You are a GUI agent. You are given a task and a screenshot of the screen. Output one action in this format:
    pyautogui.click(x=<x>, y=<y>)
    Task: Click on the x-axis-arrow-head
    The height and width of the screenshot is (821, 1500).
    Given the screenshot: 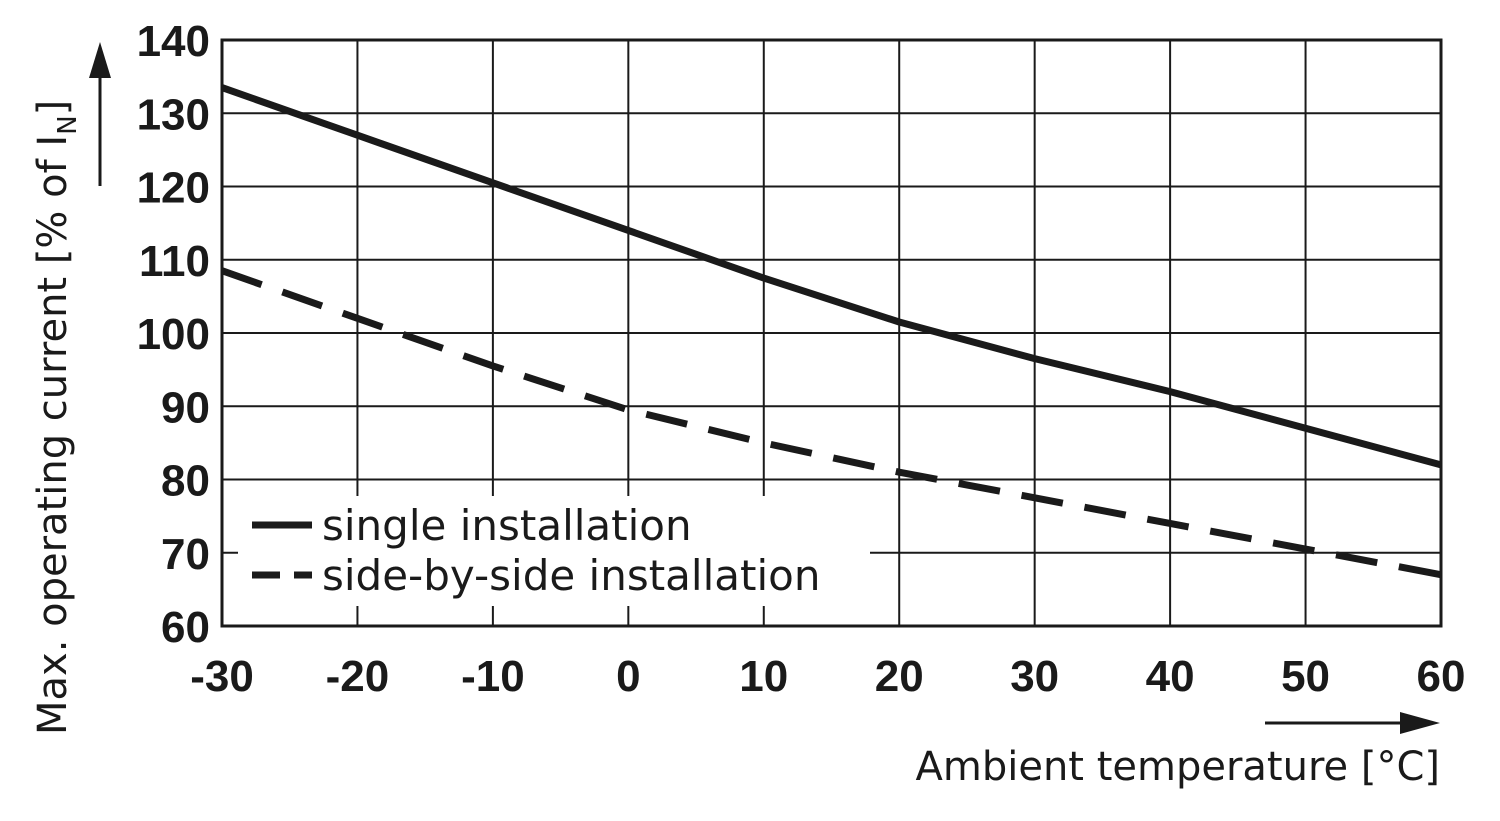 What is the action you would take?
    pyautogui.click(x=1420, y=723)
    